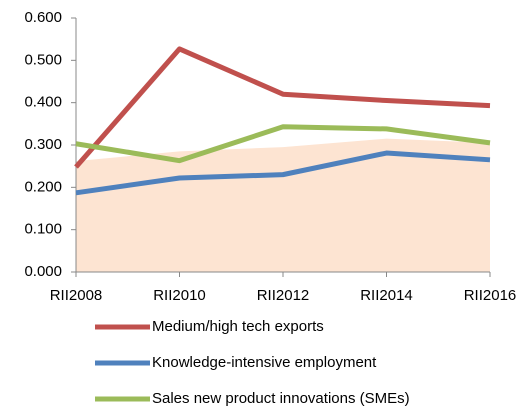 The image size is (524, 407). I want to click on legend-label: Sales new product innovations (SMEs), so click(281, 398).